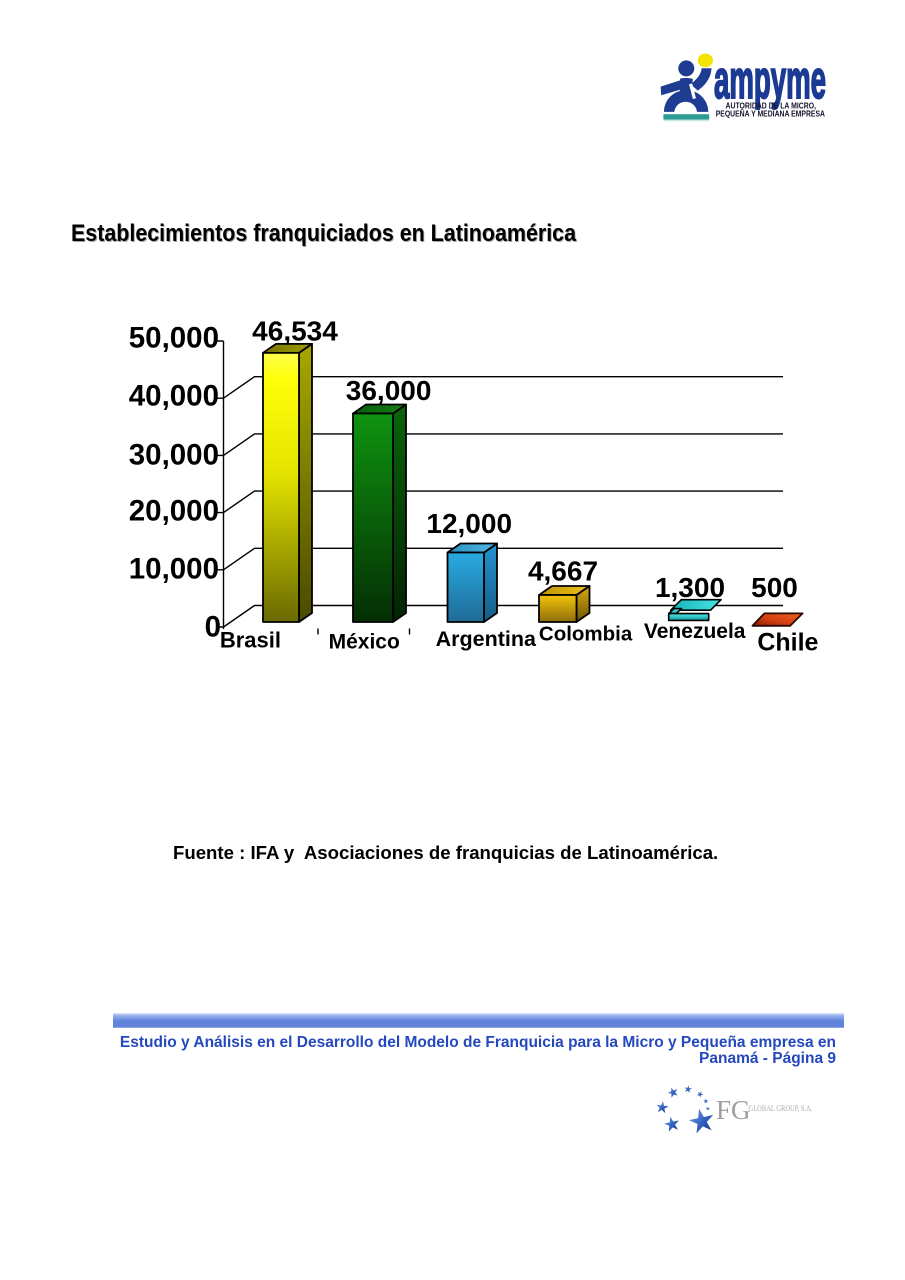 The height and width of the screenshot is (1280, 905). Describe the element at coordinates (787, 643) in the screenshot. I see `svg-text: Chile` at that location.